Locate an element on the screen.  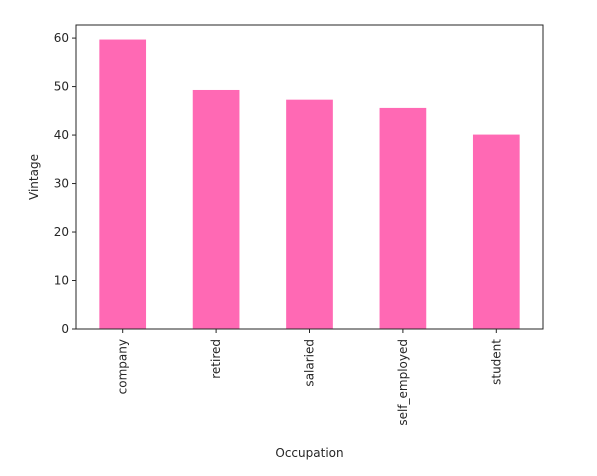
y-axis-title: Vintage is located at coordinates (34, 177).